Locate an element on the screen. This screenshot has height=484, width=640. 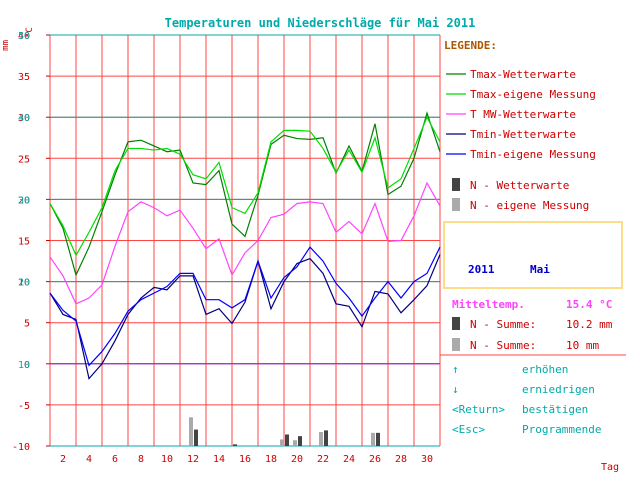
sum-value: 10.2 mm is located at coordinates (589, 324).